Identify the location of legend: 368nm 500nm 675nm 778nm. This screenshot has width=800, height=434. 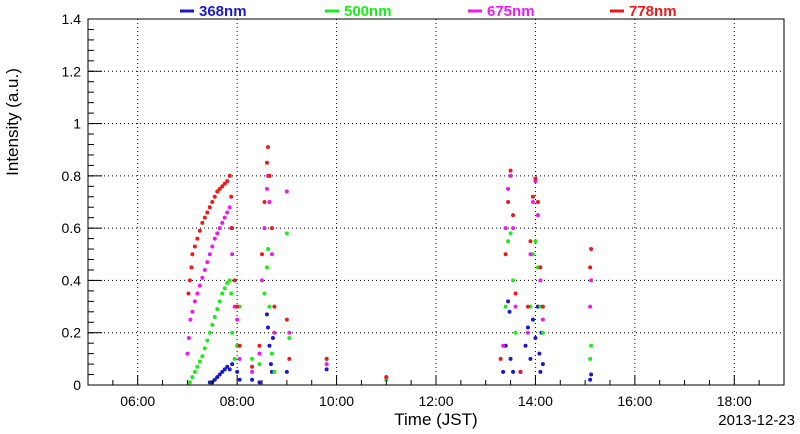
(428, 11).